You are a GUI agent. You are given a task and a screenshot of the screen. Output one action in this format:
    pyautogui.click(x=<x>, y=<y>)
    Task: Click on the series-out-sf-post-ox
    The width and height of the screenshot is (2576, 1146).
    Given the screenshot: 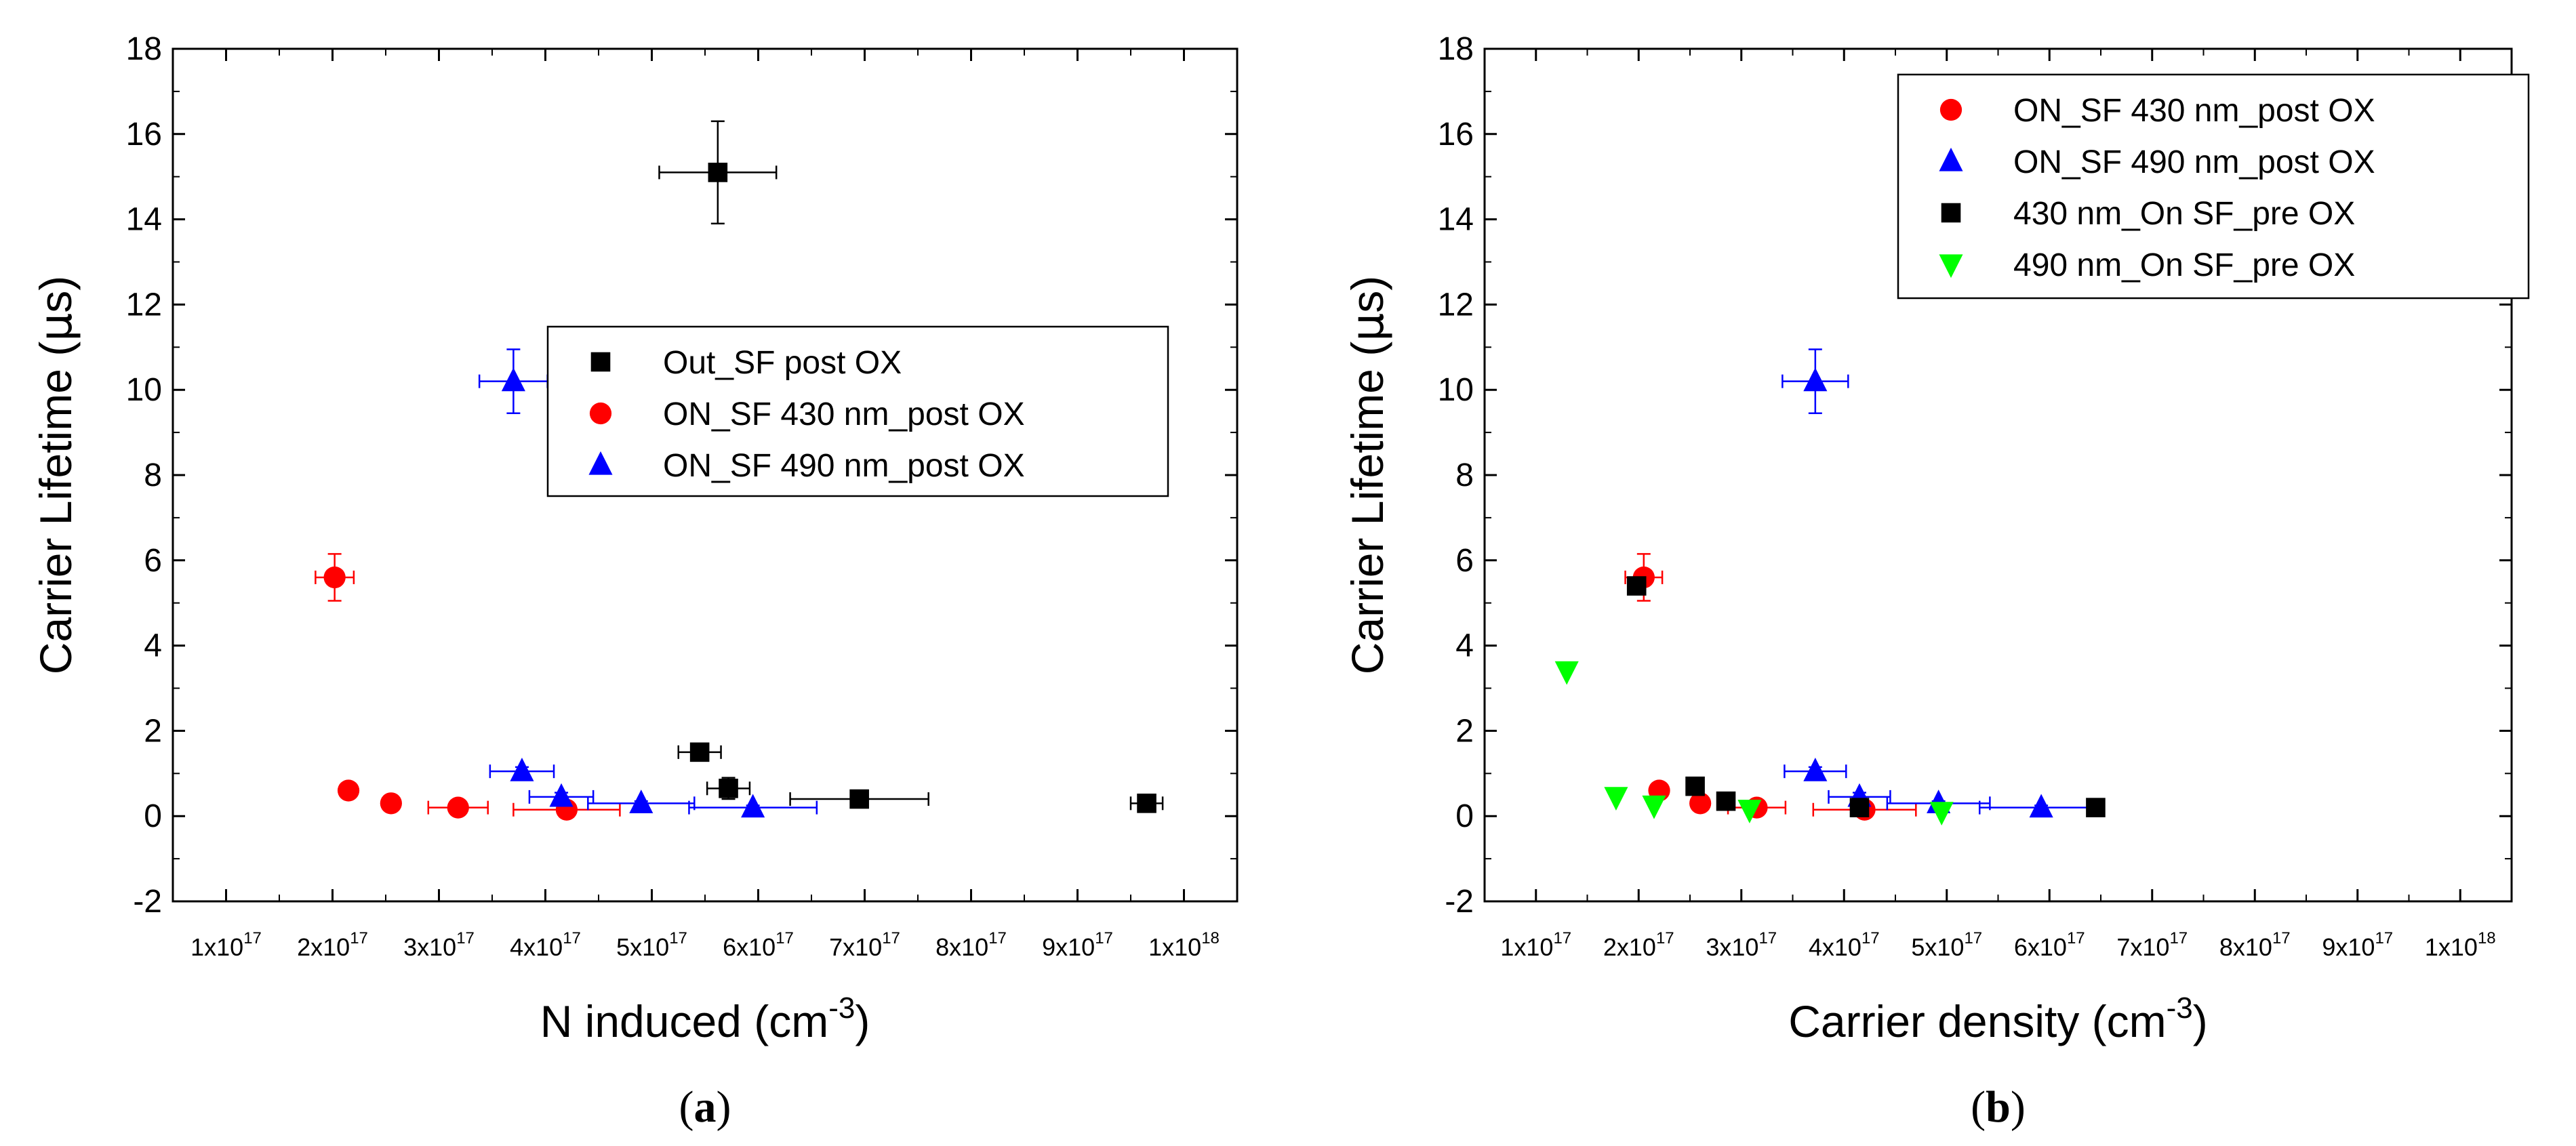 What is the action you would take?
    pyautogui.click(x=911, y=466)
    